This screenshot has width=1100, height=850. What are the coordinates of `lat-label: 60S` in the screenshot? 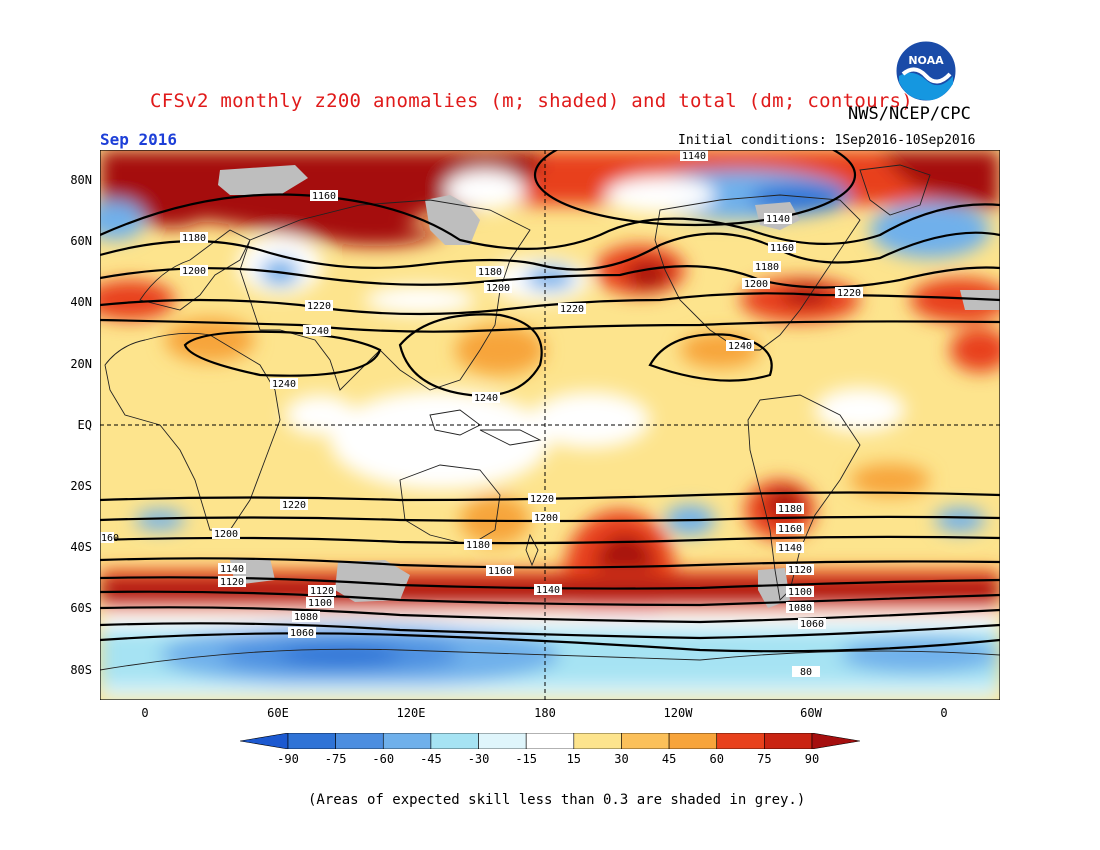 It's located at (81, 608).